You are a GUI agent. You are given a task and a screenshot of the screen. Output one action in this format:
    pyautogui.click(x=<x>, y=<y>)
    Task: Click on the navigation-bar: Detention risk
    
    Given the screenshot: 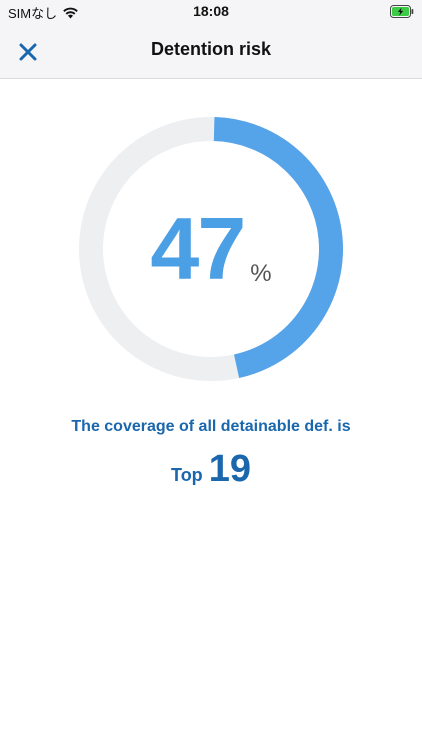 What is the action you would take?
    pyautogui.click(x=211, y=51)
    